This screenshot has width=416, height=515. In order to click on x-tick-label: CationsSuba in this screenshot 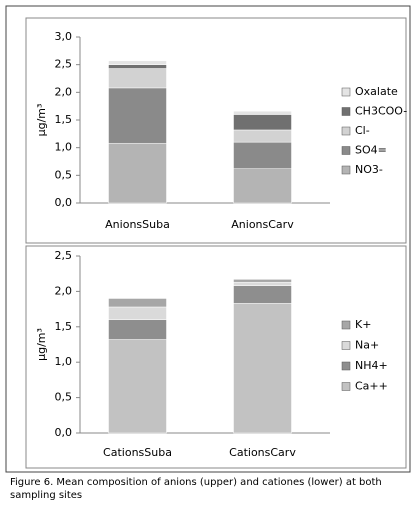, I will do `click(137, 452)`.